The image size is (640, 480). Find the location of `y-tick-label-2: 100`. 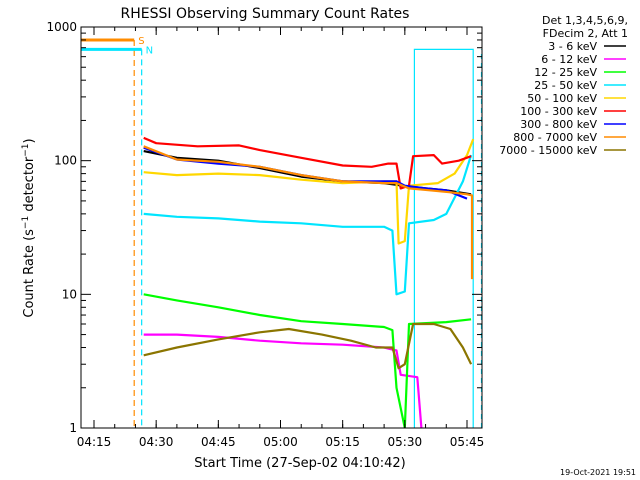

y-tick-label-2: 100 is located at coordinates (65, 161).